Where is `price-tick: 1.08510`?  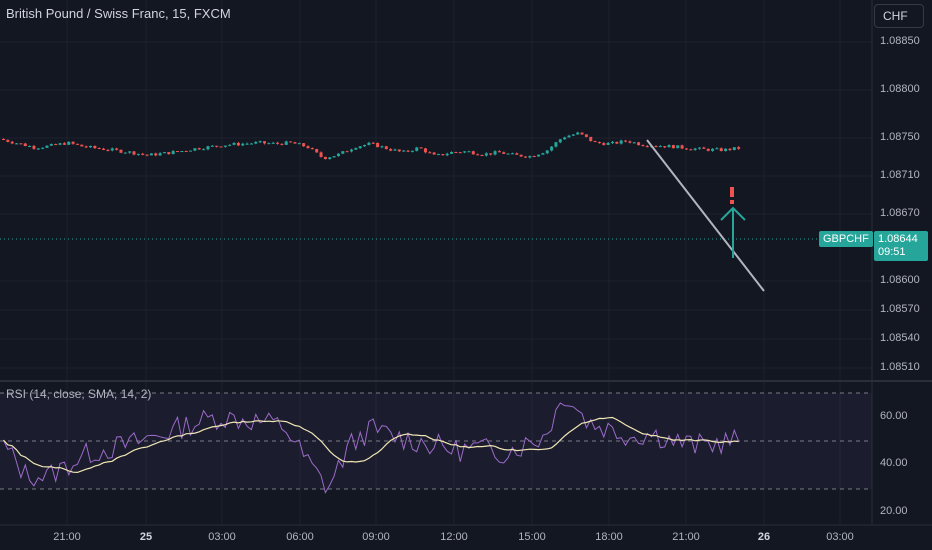
price-tick: 1.08510 is located at coordinates (900, 367).